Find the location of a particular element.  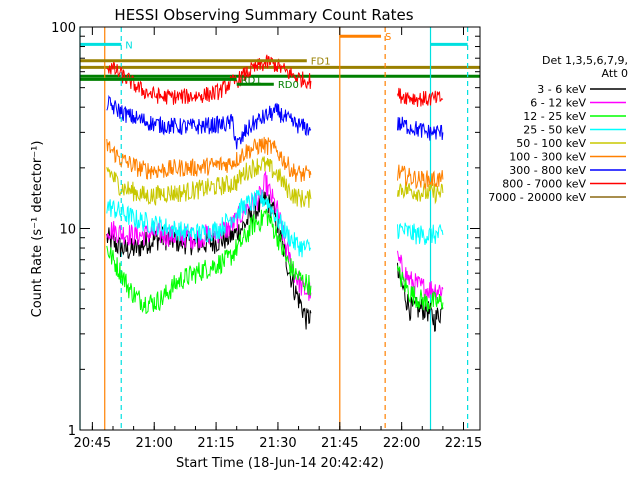

legend-entry-4: 50 - 100 keV is located at coordinates (551, 143).